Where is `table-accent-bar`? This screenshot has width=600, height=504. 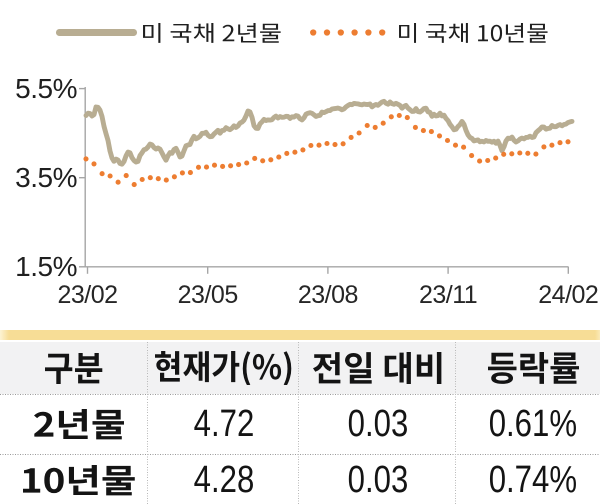 table-accent-bar is located at coordinates (300, 335).